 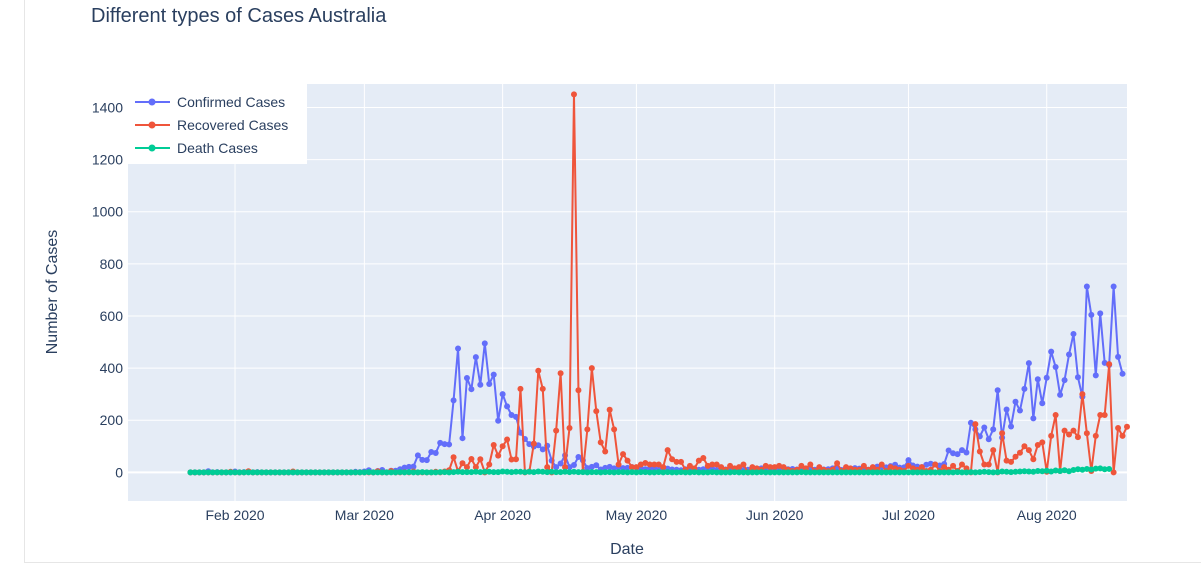 I want to click on legend-swatch-marker, so click(x=152, y=125).